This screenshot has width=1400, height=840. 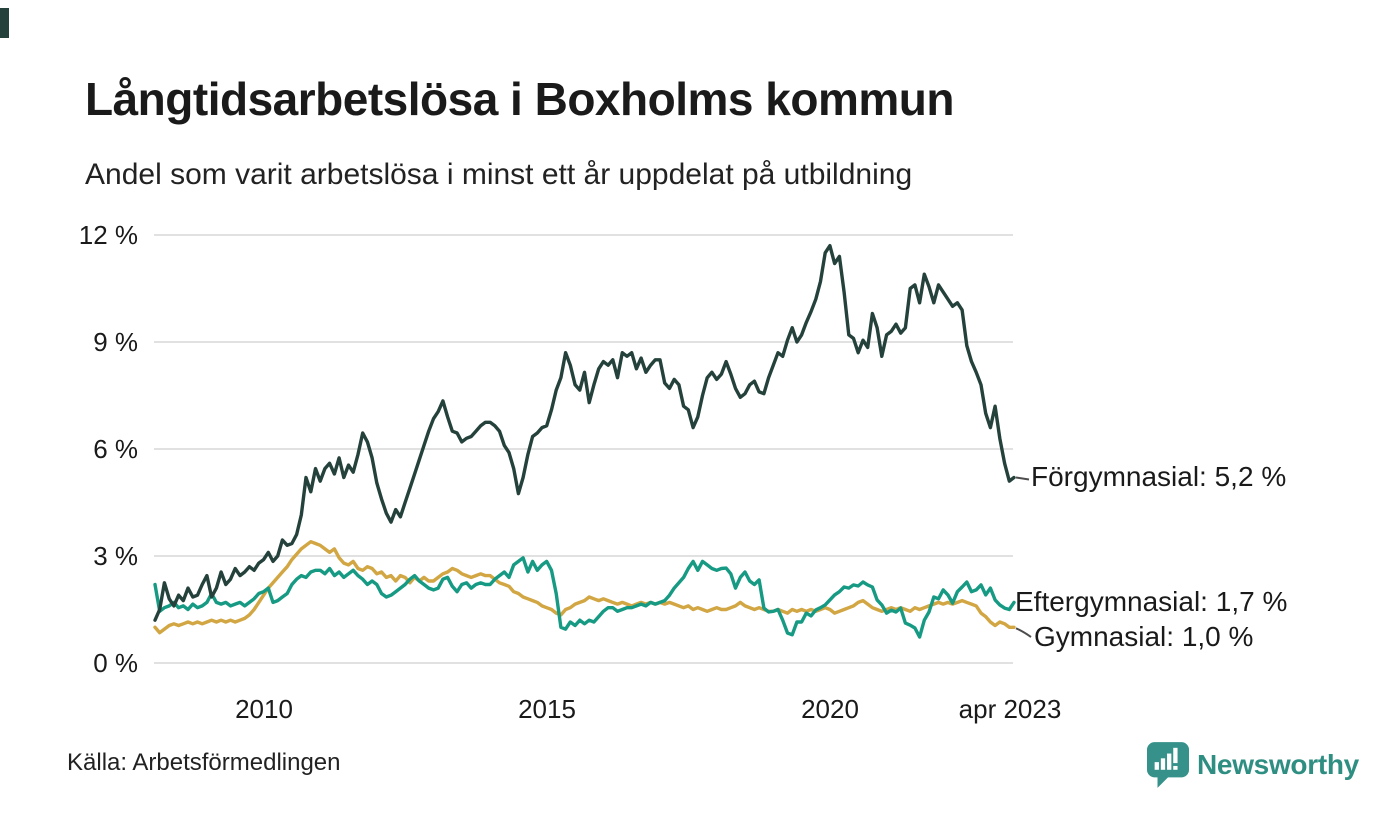 What do you see at coordinates (547, 709) in the screenshot?
I see `x-axis-tick: 2015` at bounding box center [547, 709].